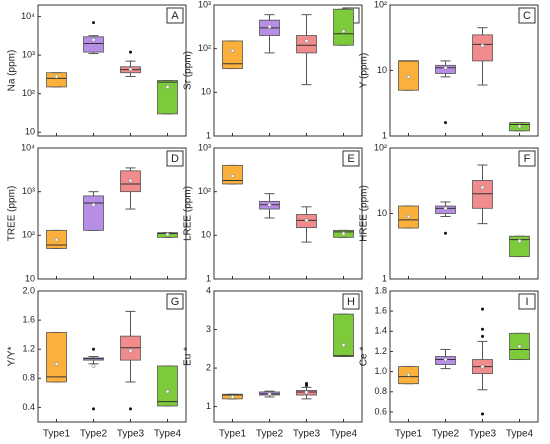  What do you see at coordinates (12, 71) in the screenshot?
I see `y-axis-label: Na (ppm)` at bounding box center [12, 71].